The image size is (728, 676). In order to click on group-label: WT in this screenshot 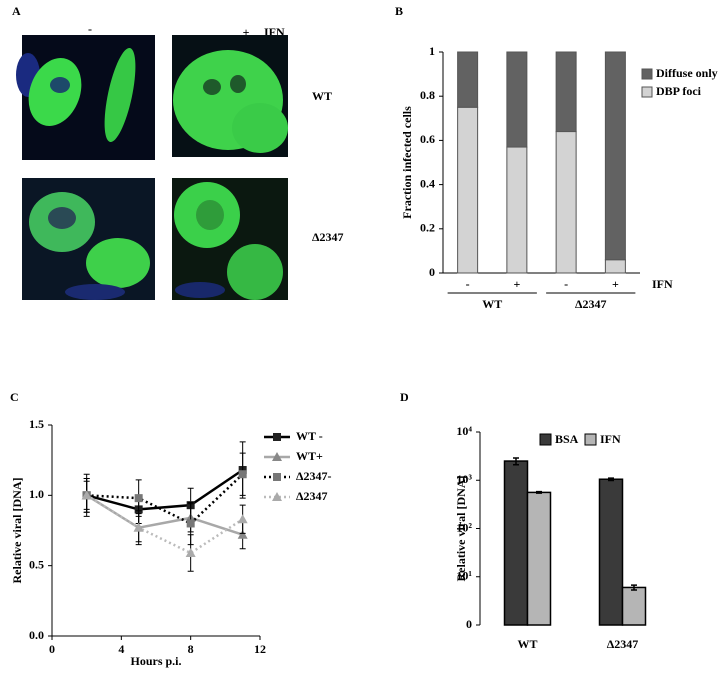, I will do `click(492, 304)`.